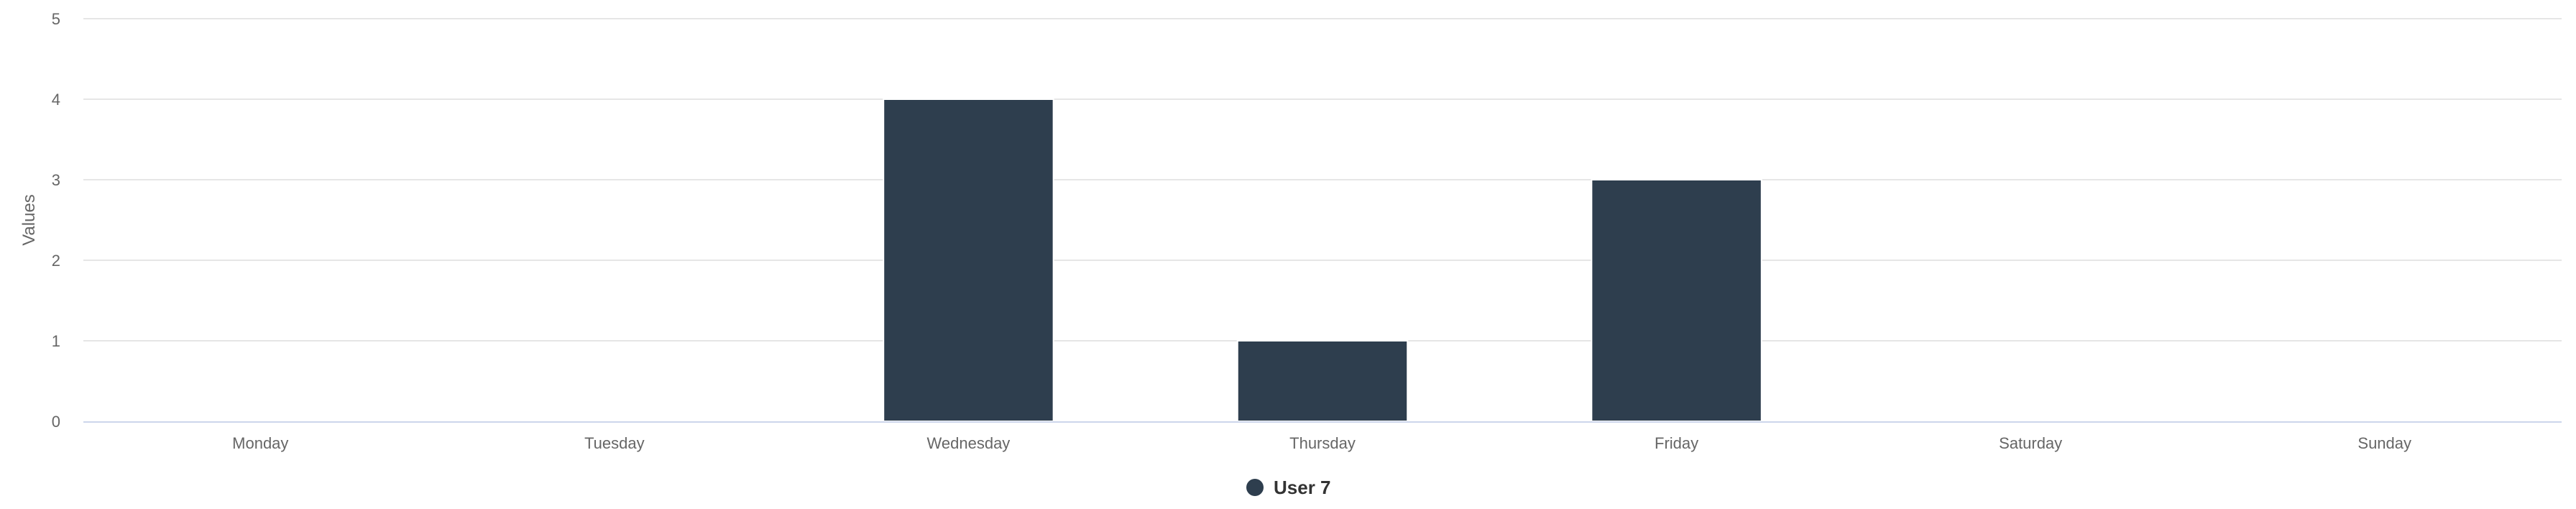 The width and height of the screenshot is (2576, 509). I want to click on y-tick-labels: 0 1 2 3 4 5, so click(56, 220).